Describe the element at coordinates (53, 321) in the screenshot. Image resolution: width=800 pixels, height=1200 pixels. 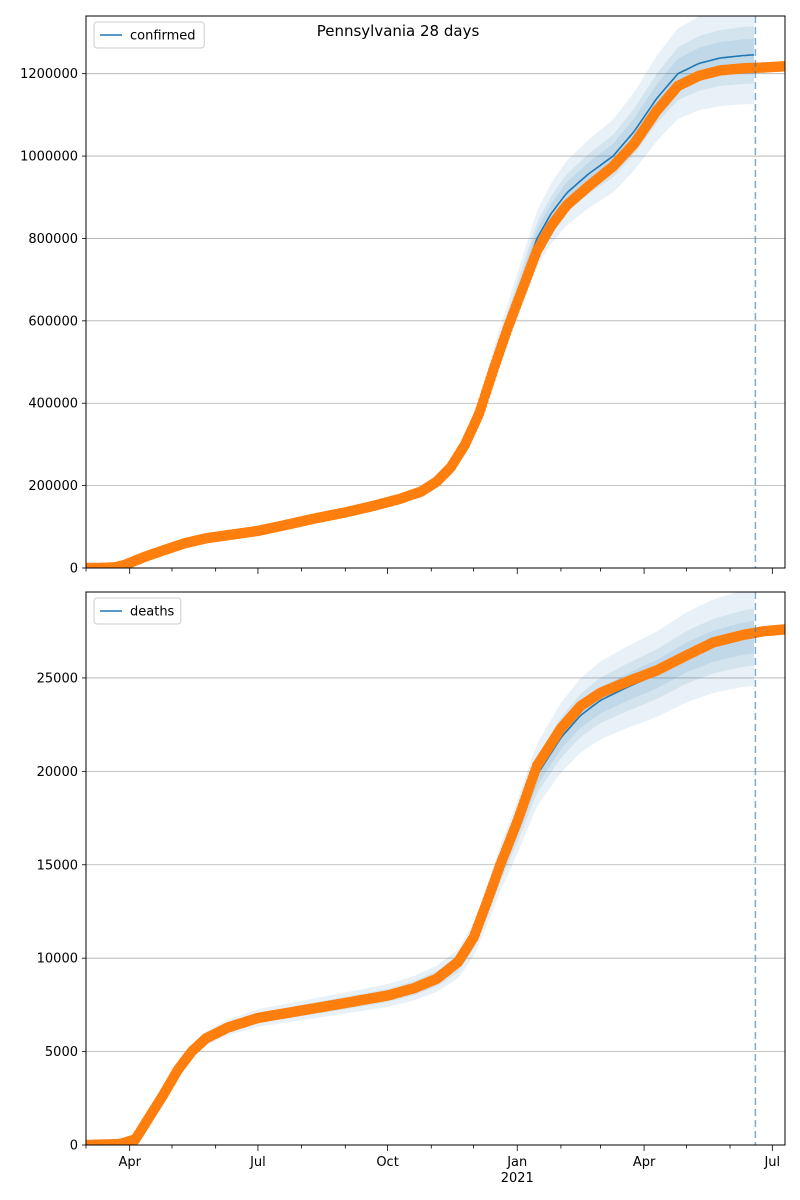
I see `y-tick-label: 600000` at that location.